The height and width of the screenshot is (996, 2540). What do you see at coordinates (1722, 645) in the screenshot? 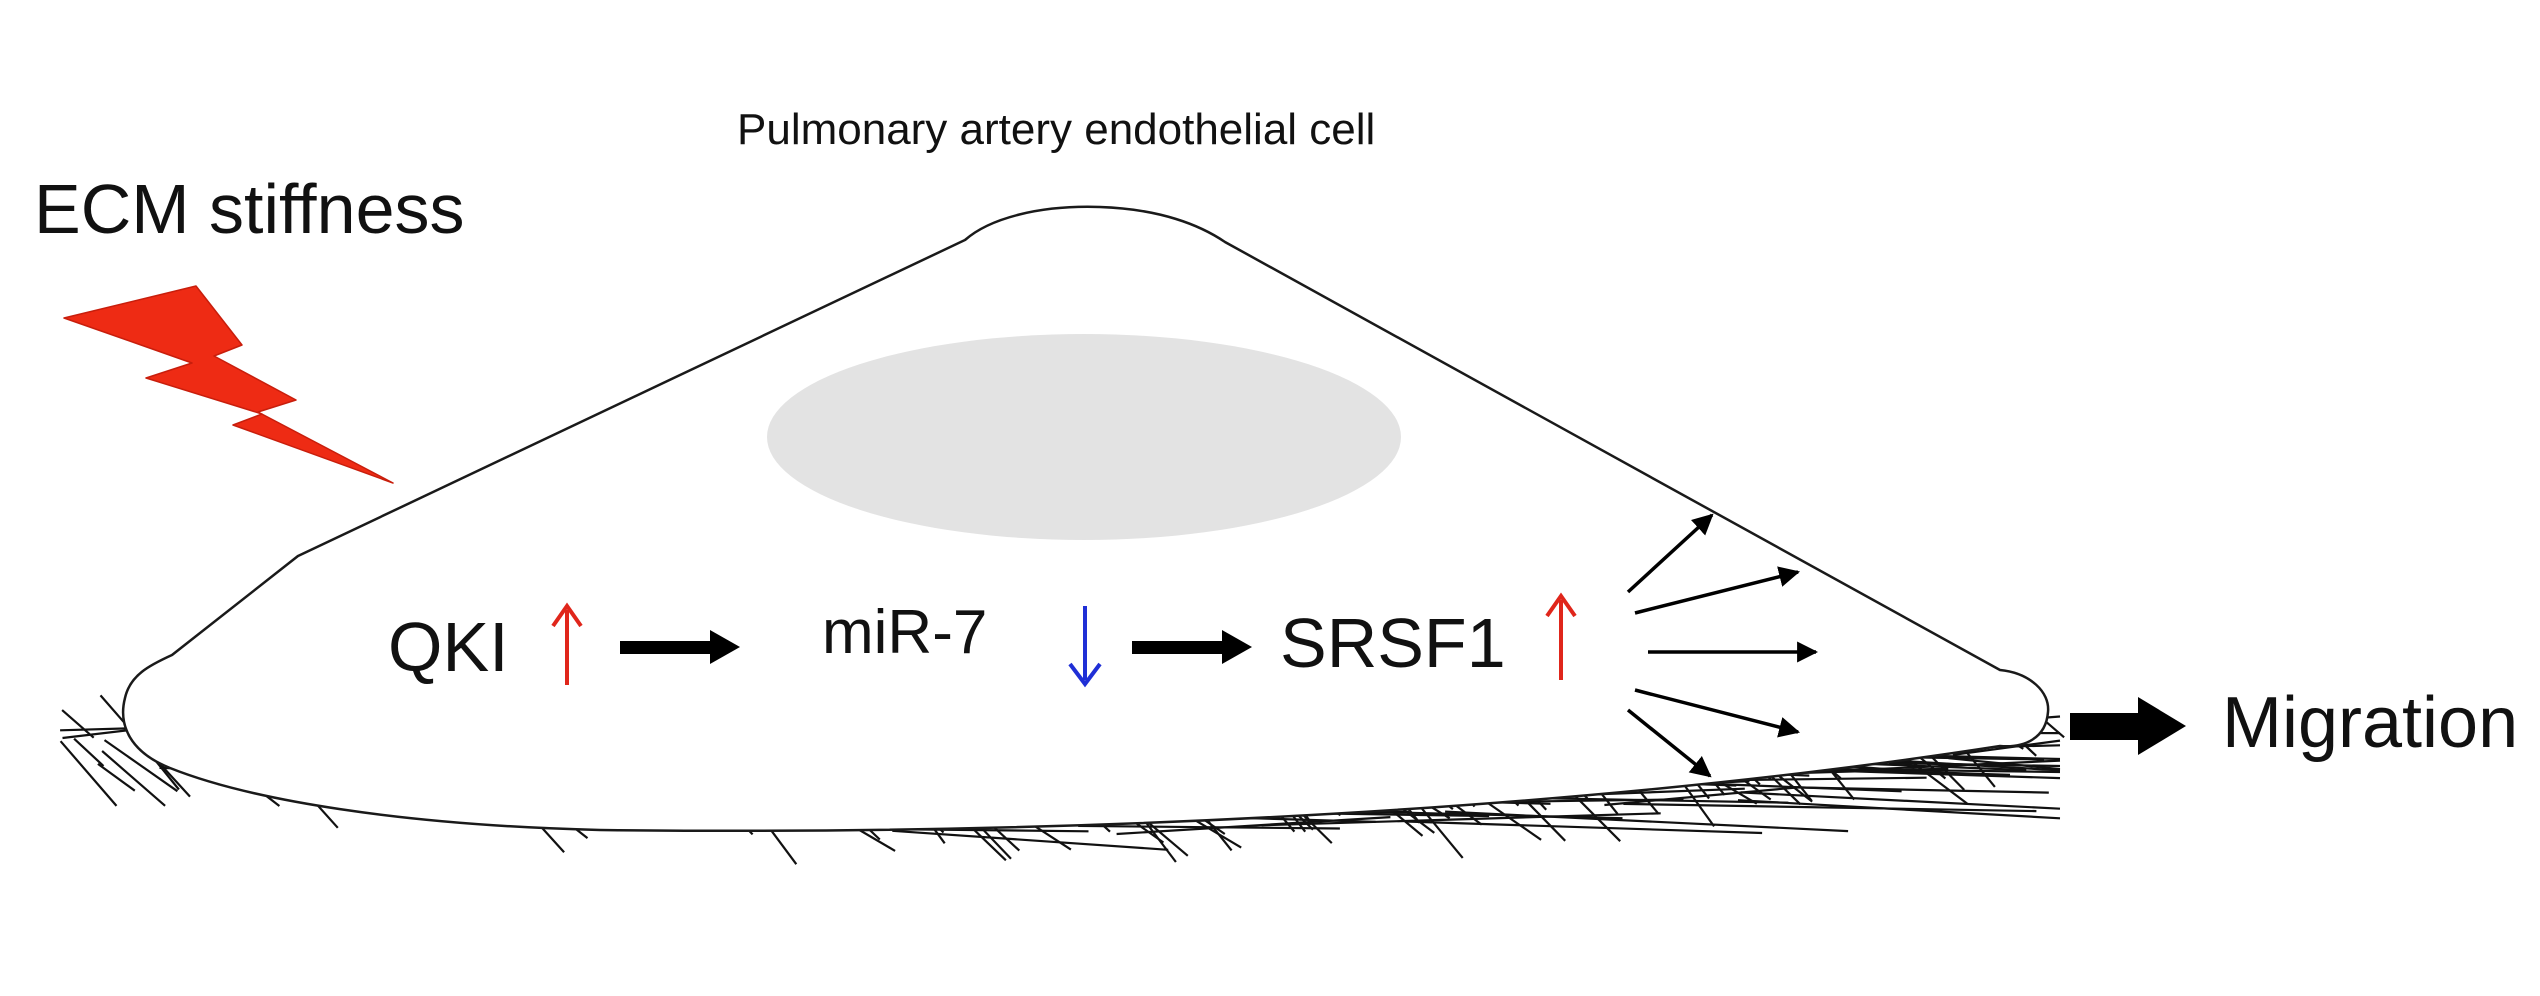
I see `srsf1-effect-arrows` at bounding box center [1722, 645].